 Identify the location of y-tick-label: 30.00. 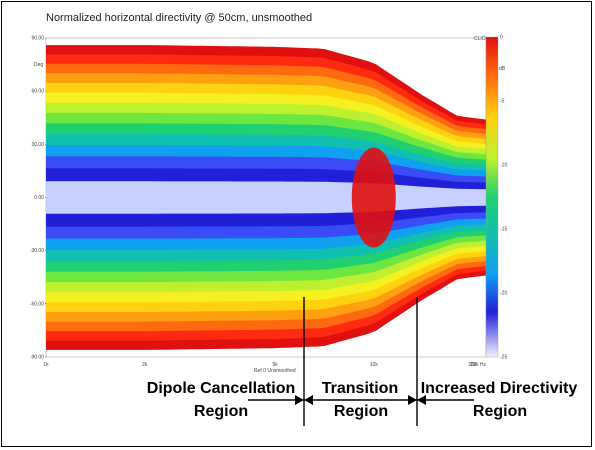
(37, 145).